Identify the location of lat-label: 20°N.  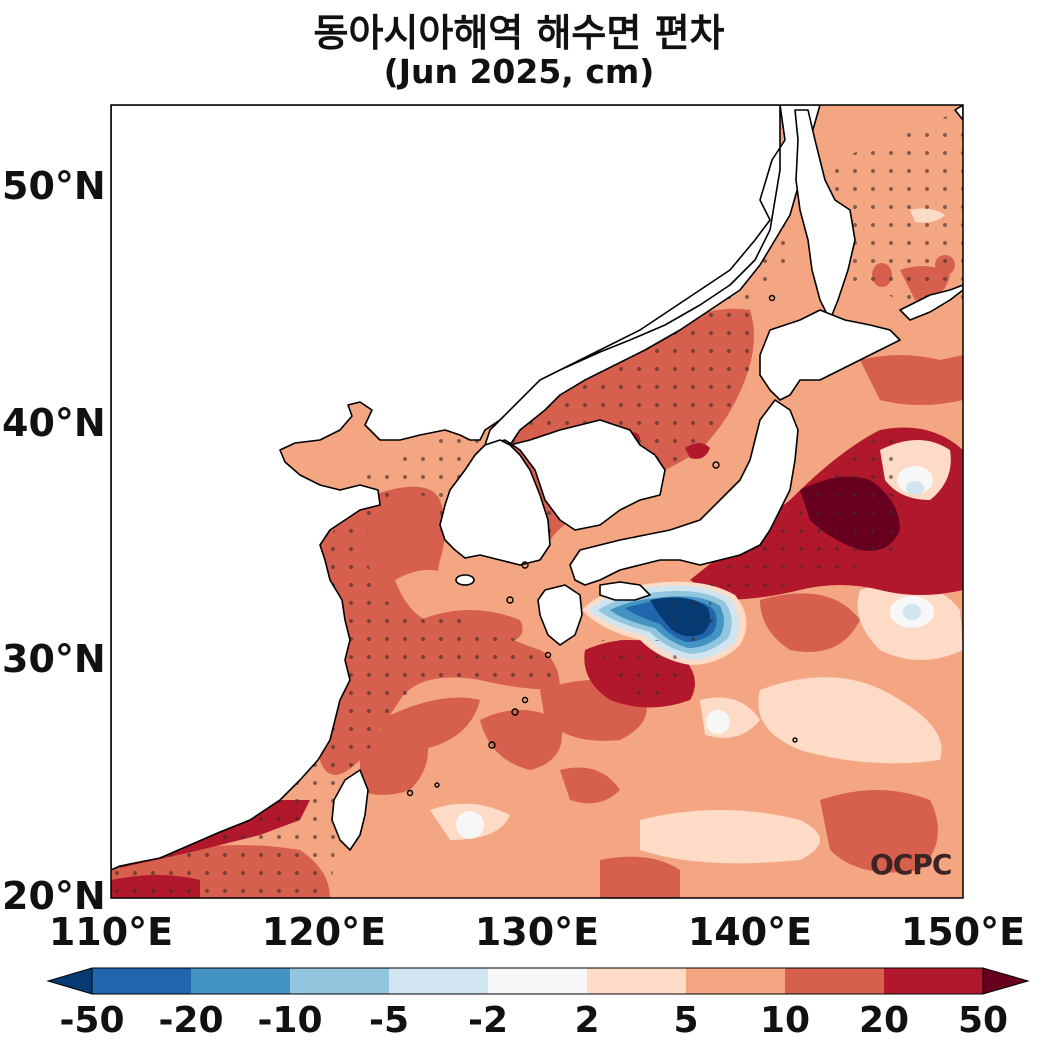
(54, 896).